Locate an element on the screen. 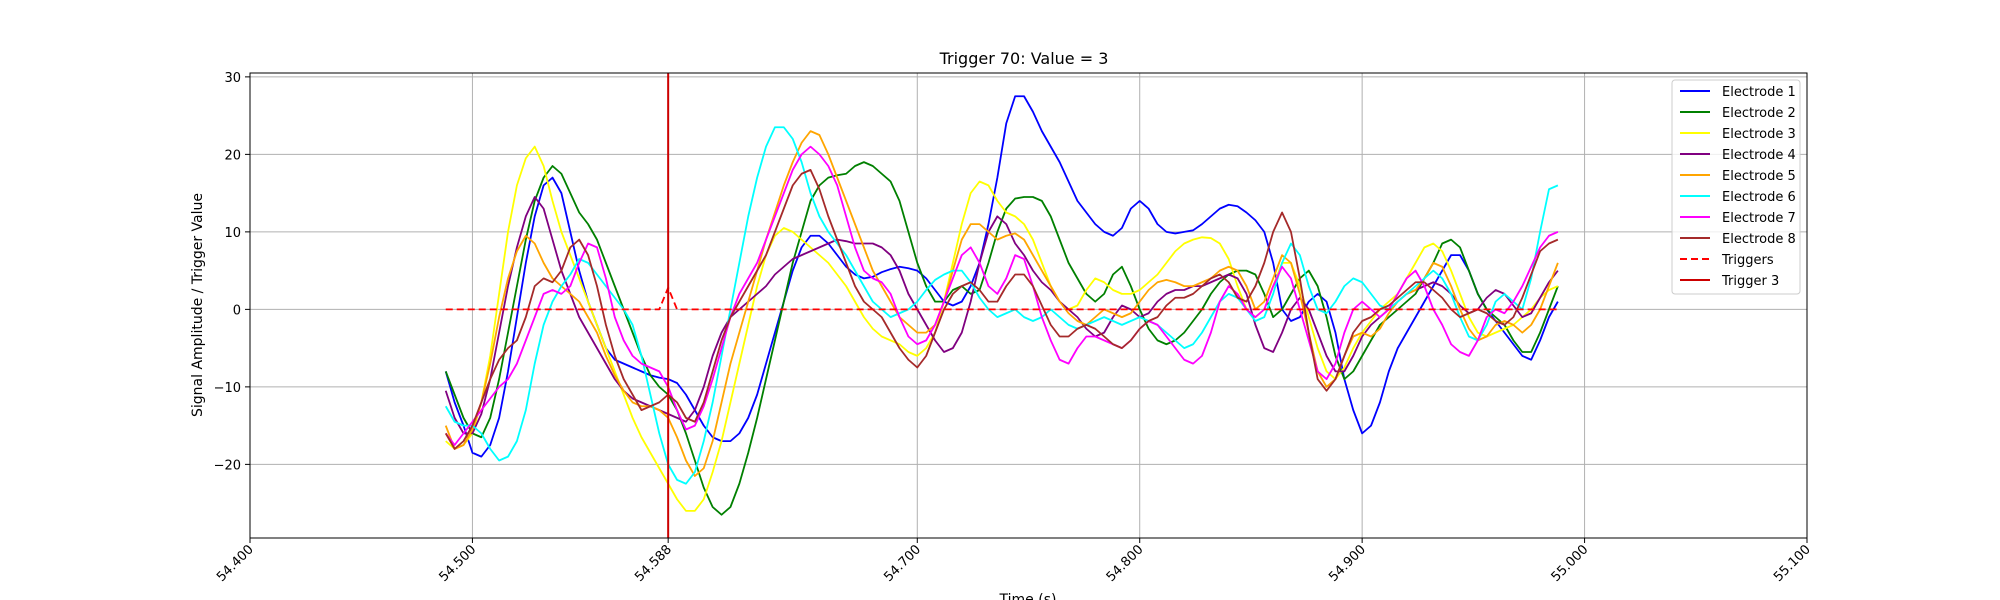 The width and height of the screenshot is (2000, 600). legend-label: Trigger 3 is located at coordinates (1750, 281).